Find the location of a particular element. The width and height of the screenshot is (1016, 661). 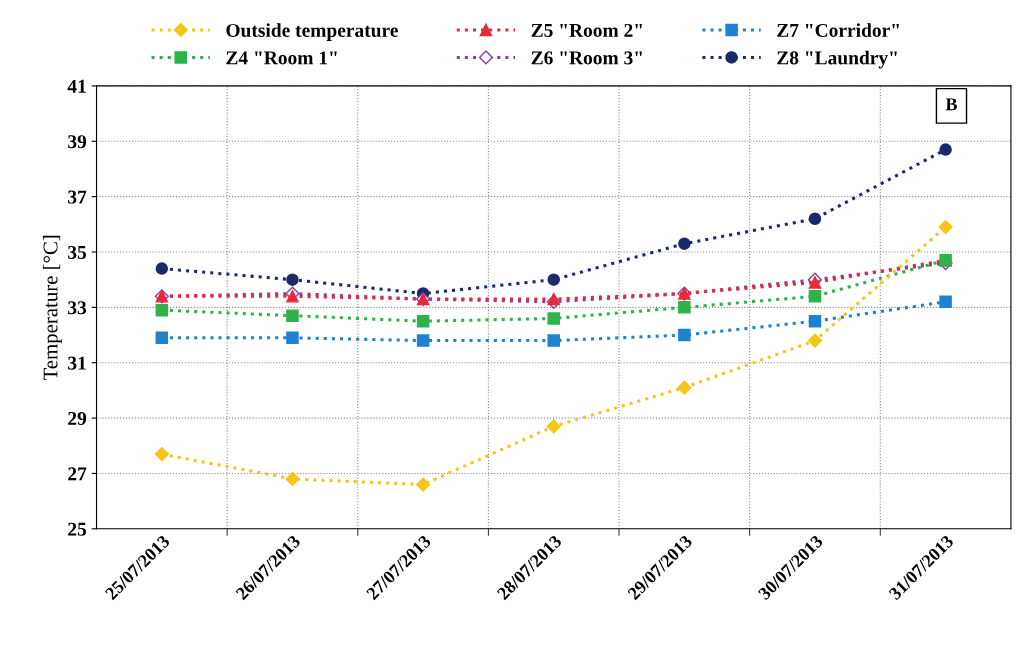

legend-label: Z4 "Room 1" is located at coordinates (281, 58).